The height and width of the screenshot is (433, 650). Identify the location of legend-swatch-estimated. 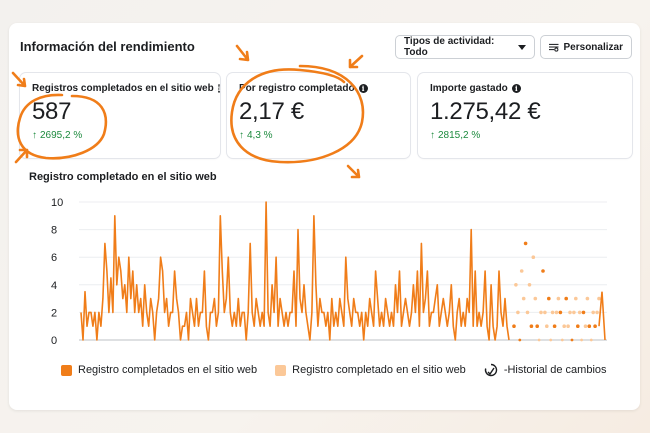
(281, 370).